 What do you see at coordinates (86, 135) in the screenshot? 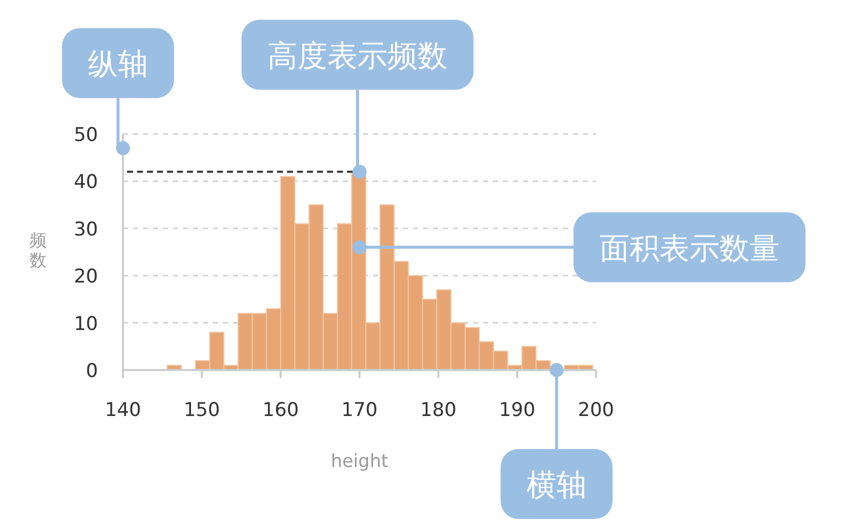
I see `y-tick-label: 50` at bounding box center [86, 135].